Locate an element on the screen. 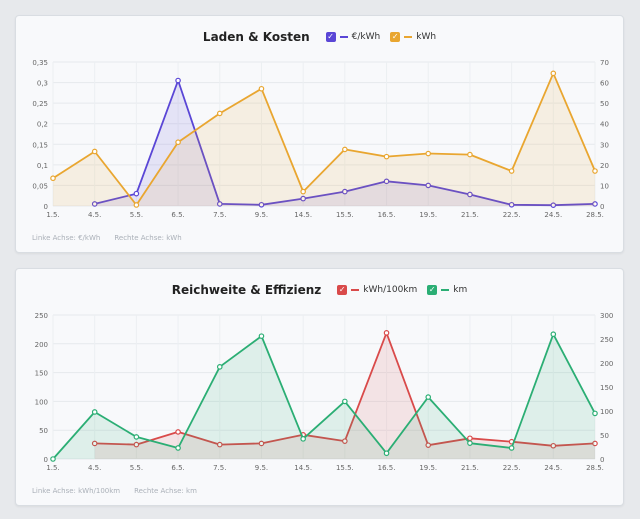 The width and height of the screenshot is (640, 519). legend-item-kwh-100km: ✓ kWh/100km is located at coordinates (377, 290).